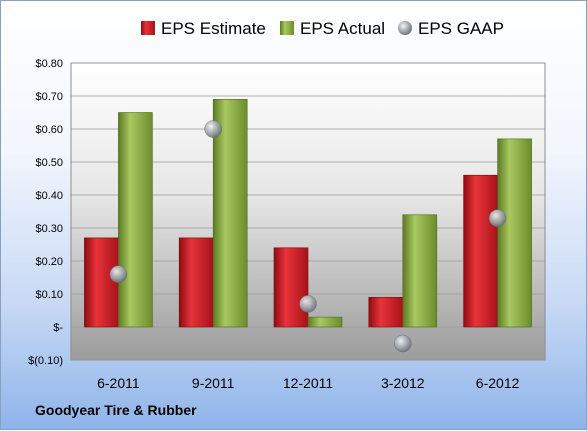 The image size is (587, 431). I want to click on x-tick-label: 6-2011, so click(118, 383).